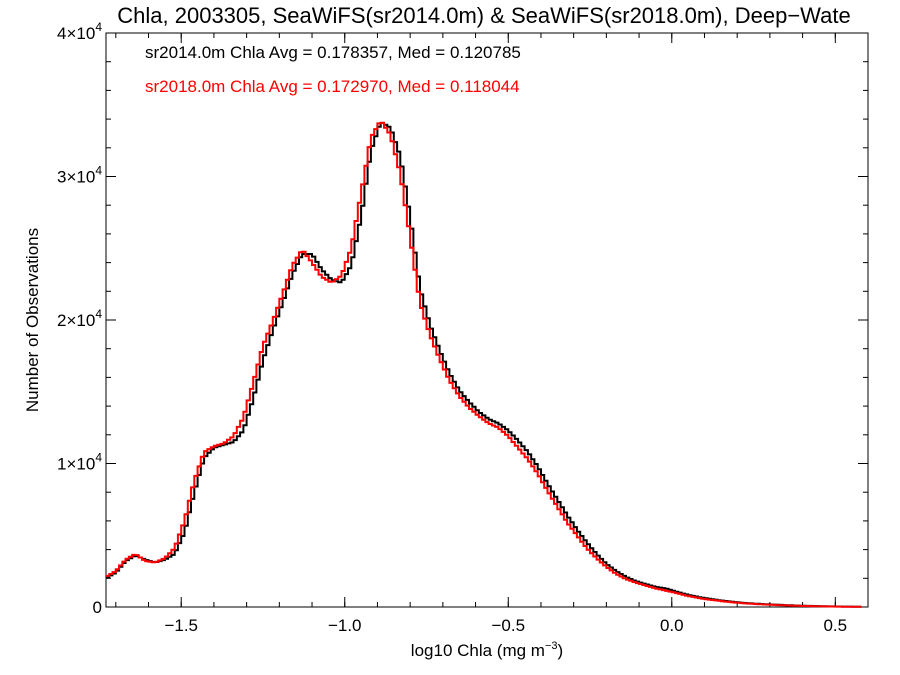  What do you see at coordinates (345, 625) in the screenshot?
I see `x-tick-label: −1.0` at bounding box center [345, 625].